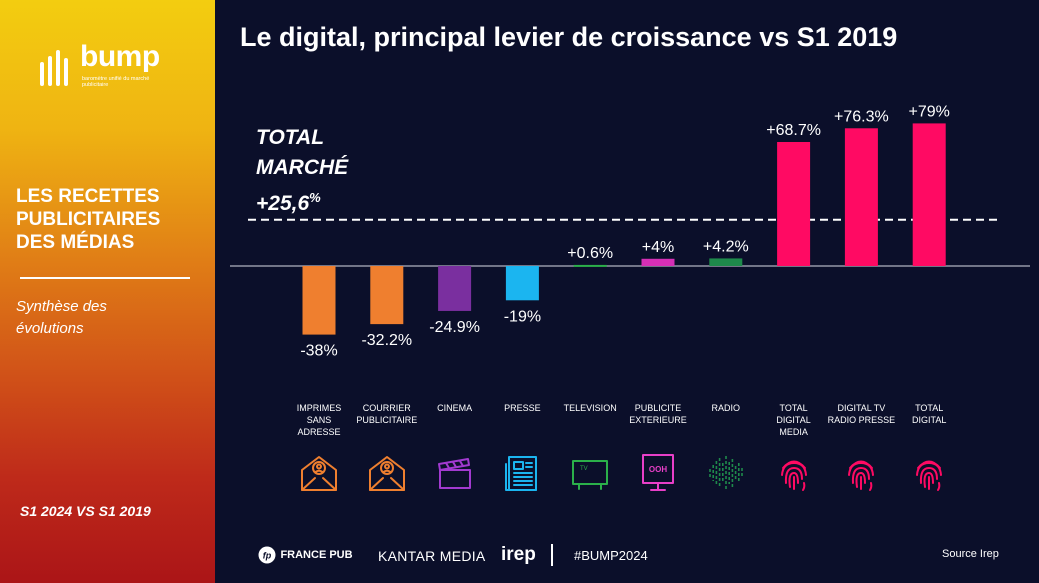  Describe the element at coordinates (522, 408) in the screenshot. I see `category-label: PRESSE` at that location.